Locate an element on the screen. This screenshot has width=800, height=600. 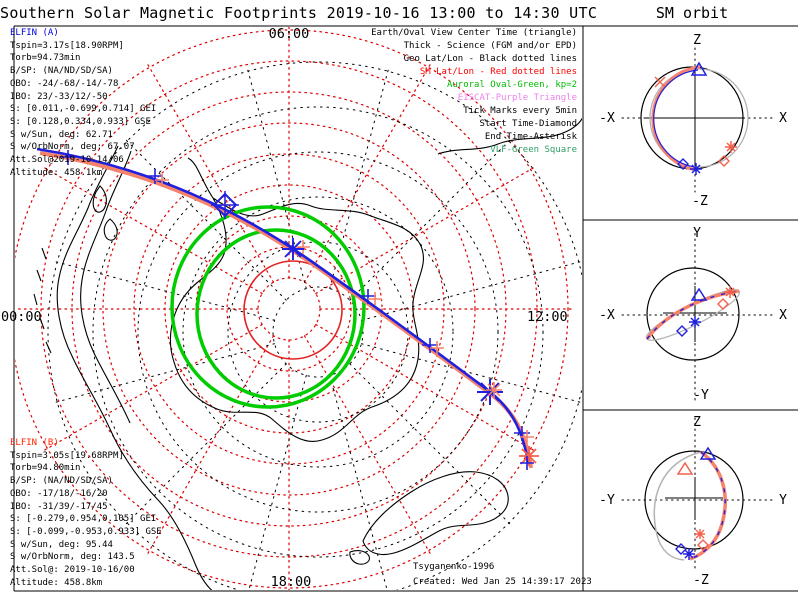
sm-orbit-panel-yz: Z -Z -Y Y is located at coordinates (693, 501).